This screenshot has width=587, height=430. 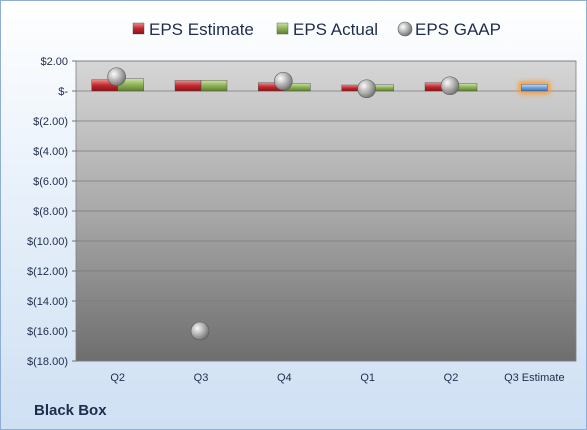 What do you see at coordinates (335, 29) in the screenshot?
I see `legend-label-eps-actual: EPS Actual` at bounding box center [335, 29].